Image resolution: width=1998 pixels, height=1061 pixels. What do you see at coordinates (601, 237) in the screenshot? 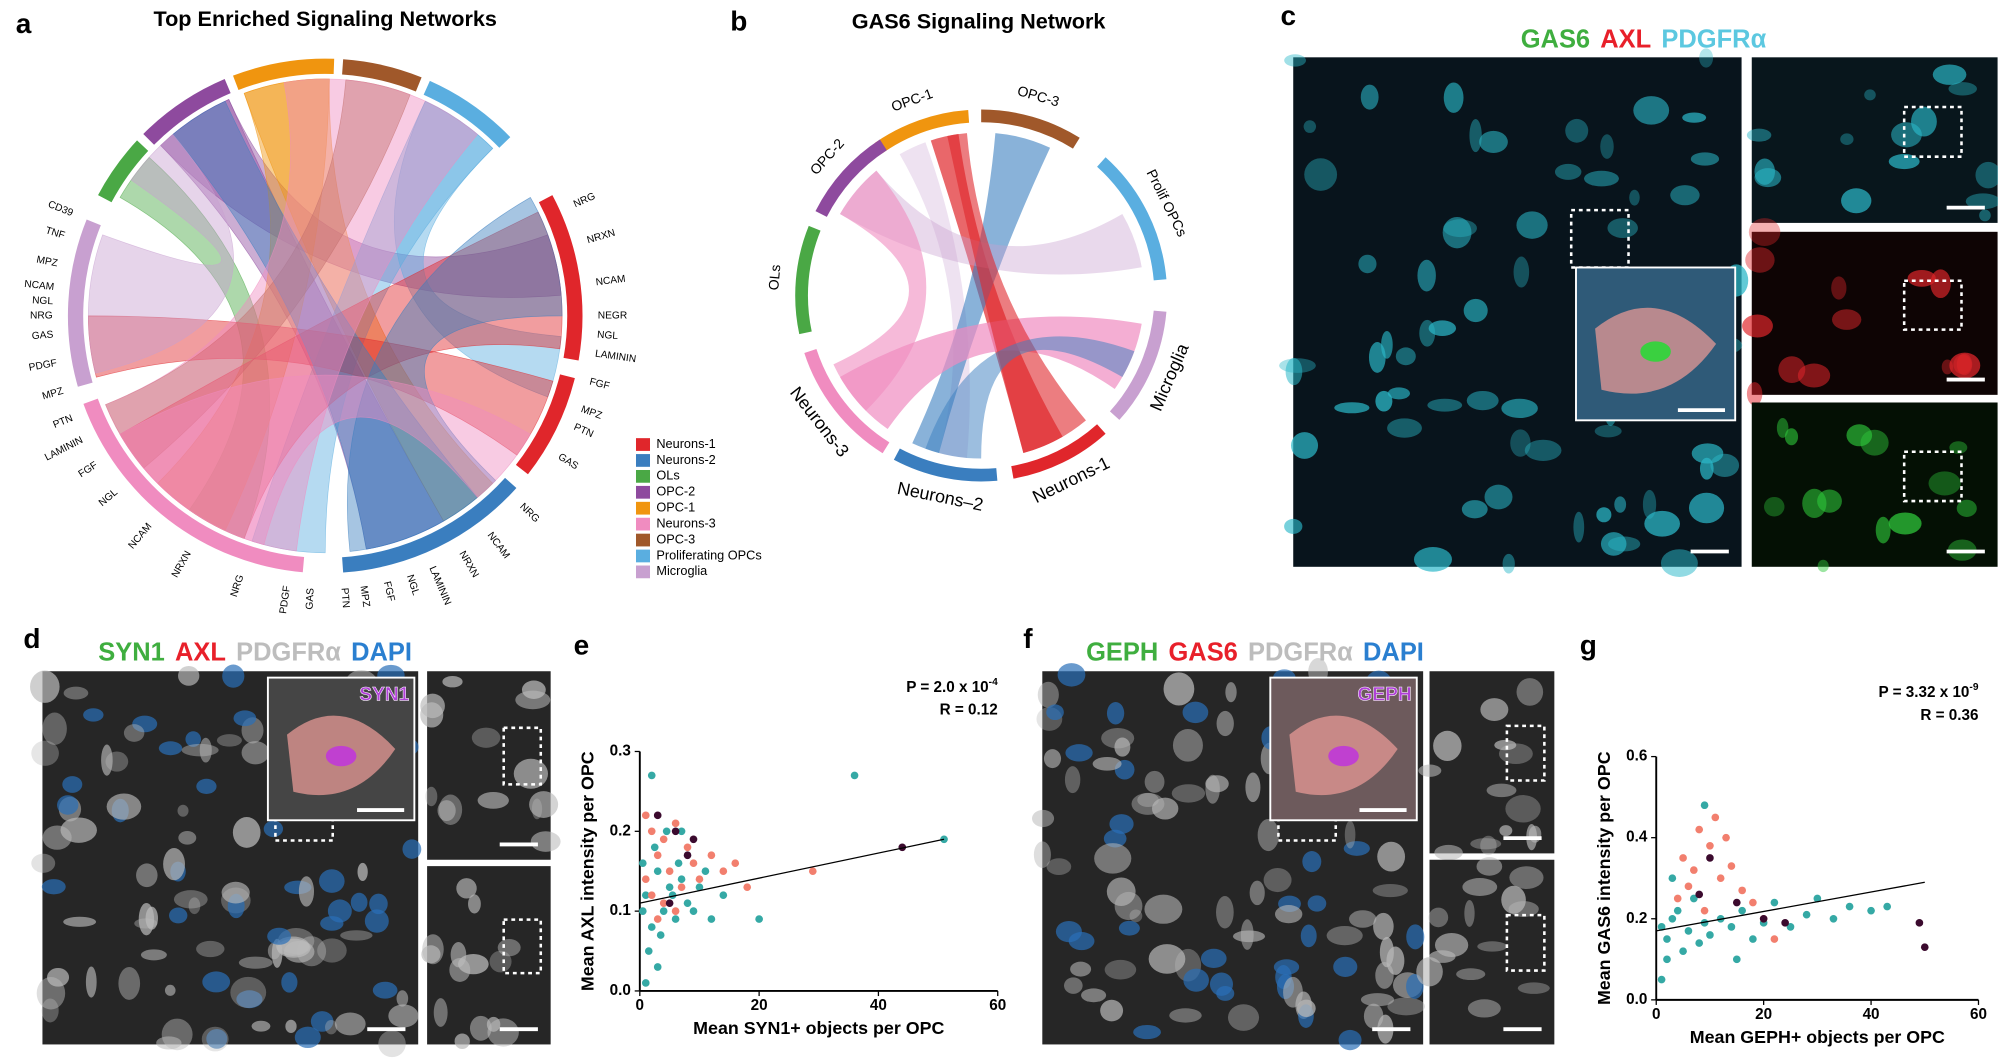
I see `ligand-label: NRXN` at bounding box center [601, 237].